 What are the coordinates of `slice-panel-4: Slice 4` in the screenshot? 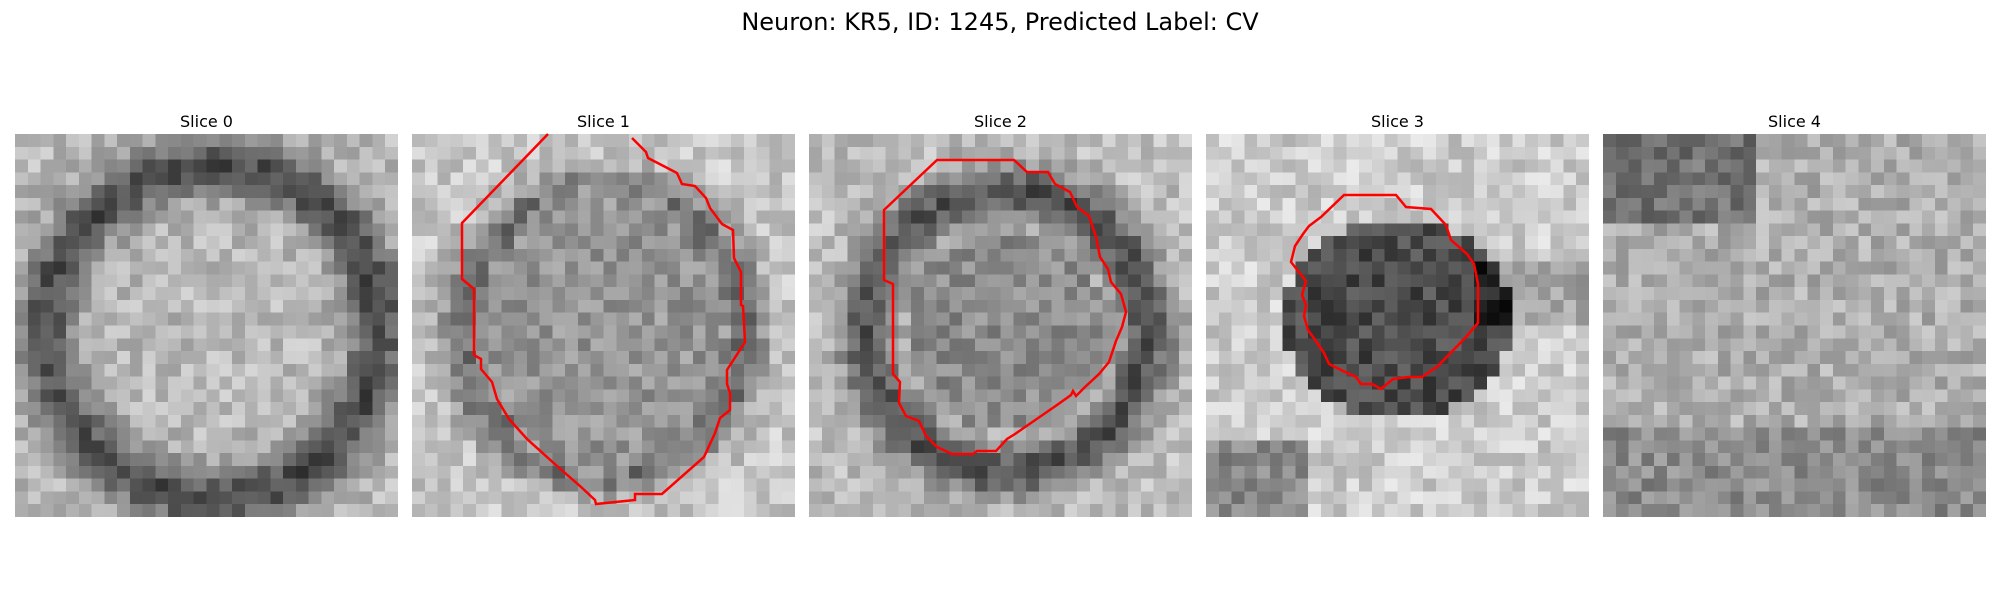 It's located at (1794, 122).